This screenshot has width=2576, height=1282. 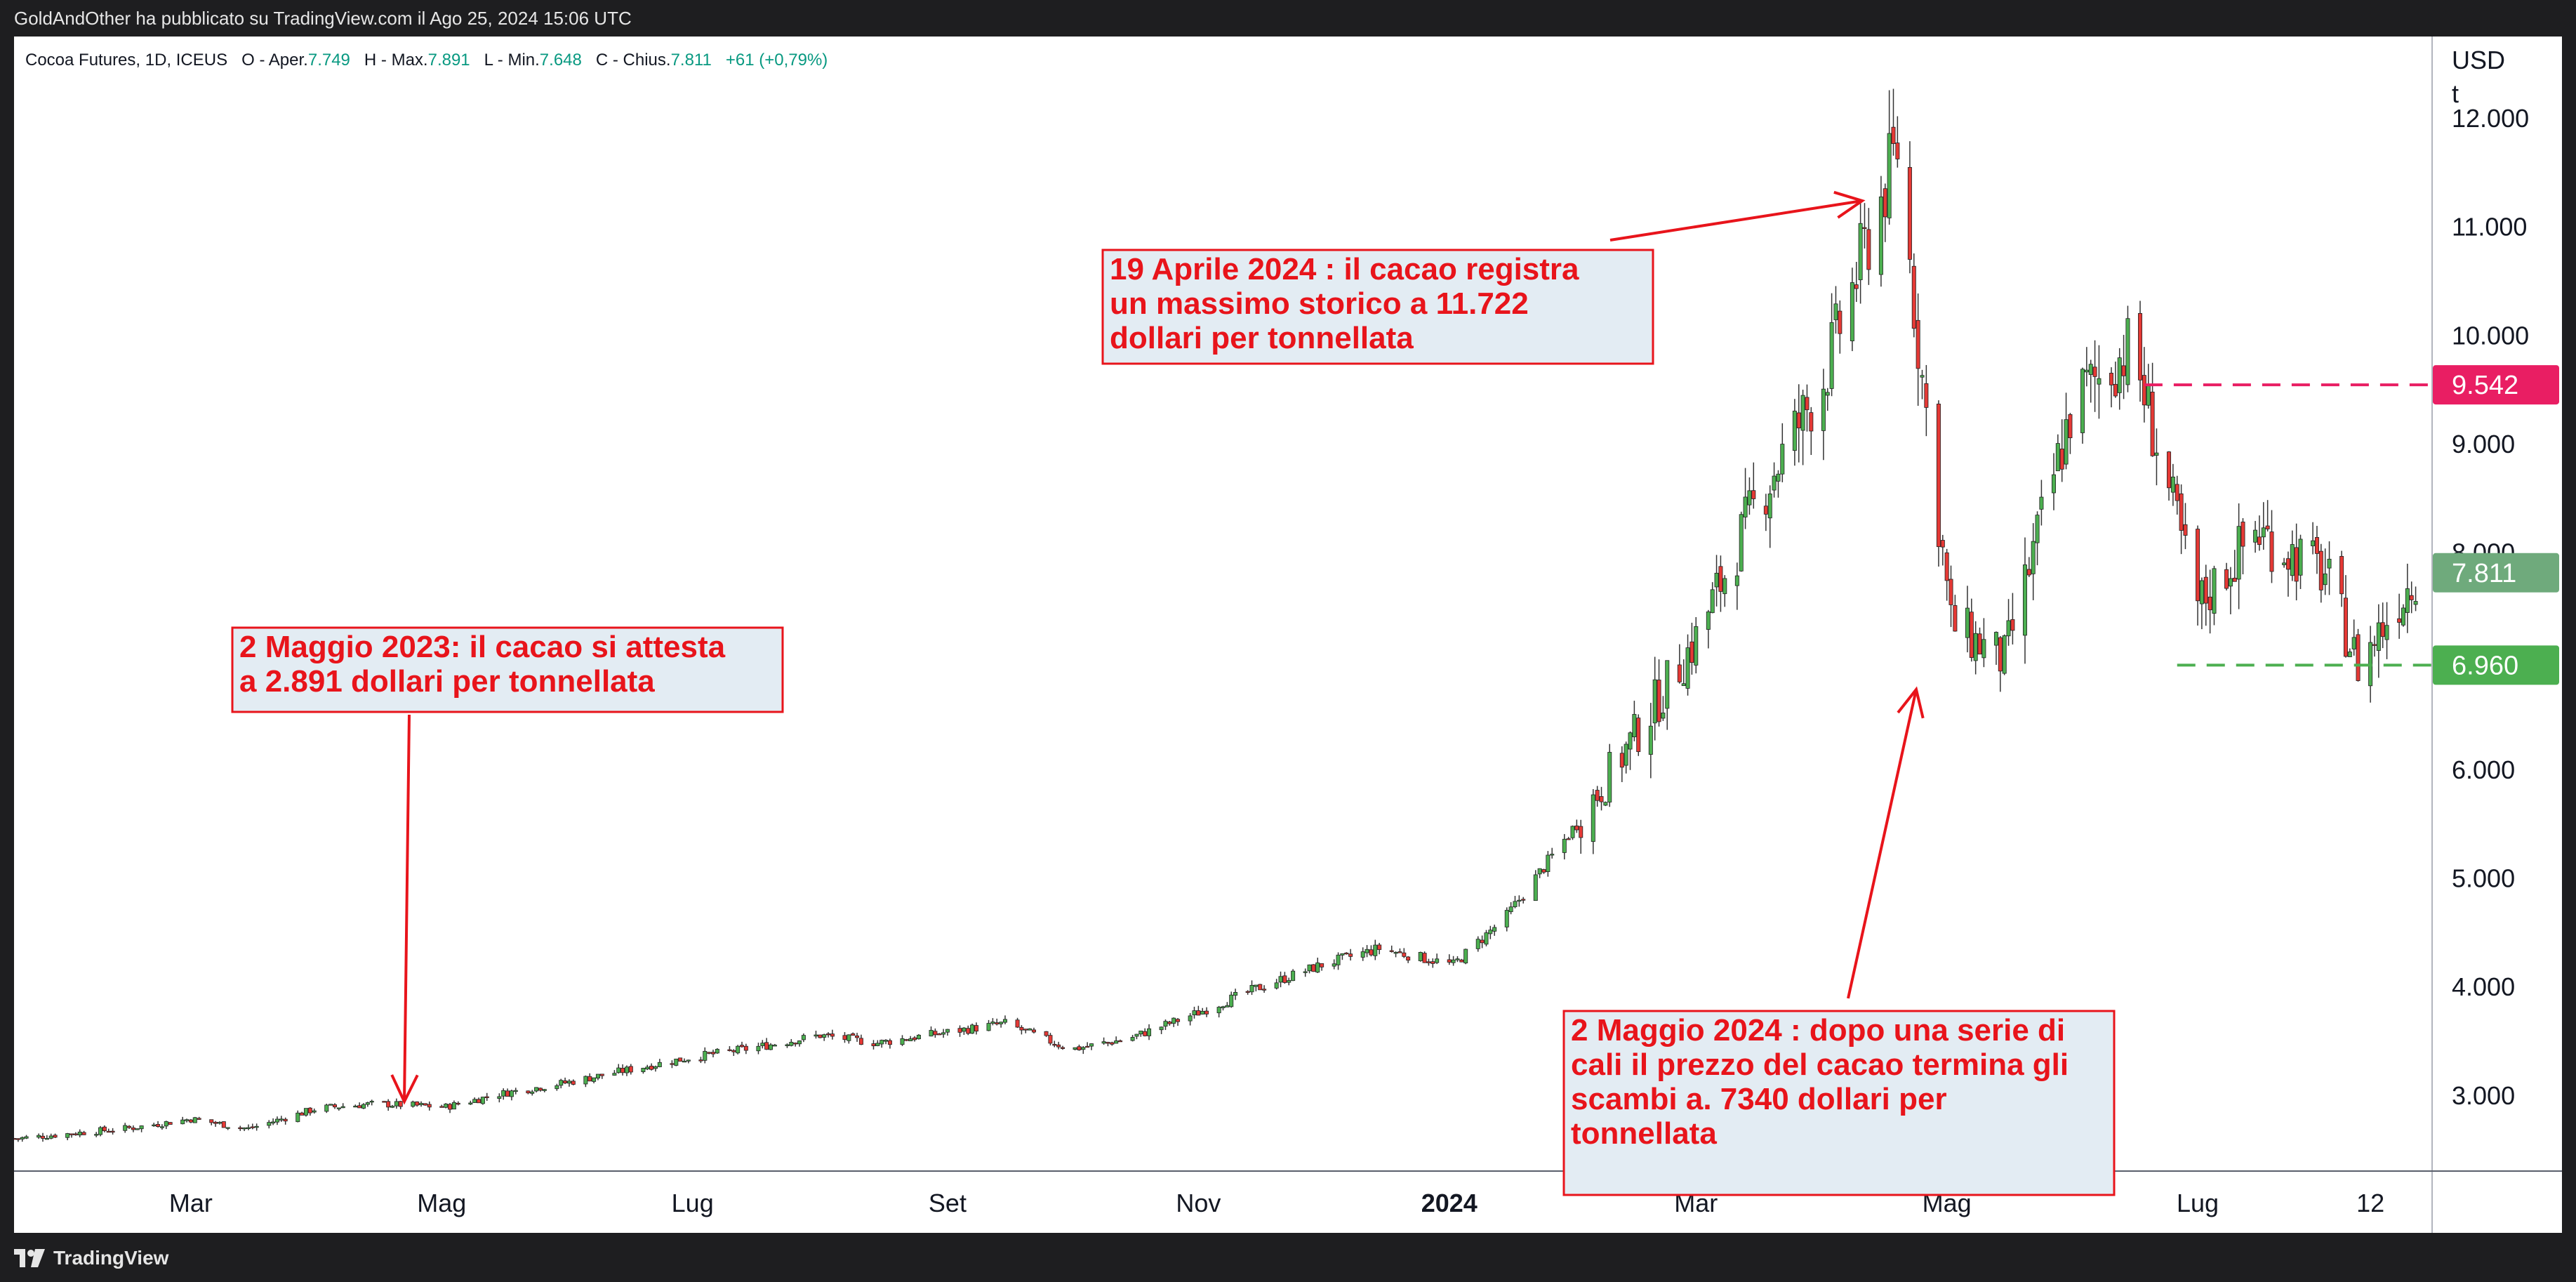 I want to click on footer-brand: TradingView, so click(x=111, y=1258).